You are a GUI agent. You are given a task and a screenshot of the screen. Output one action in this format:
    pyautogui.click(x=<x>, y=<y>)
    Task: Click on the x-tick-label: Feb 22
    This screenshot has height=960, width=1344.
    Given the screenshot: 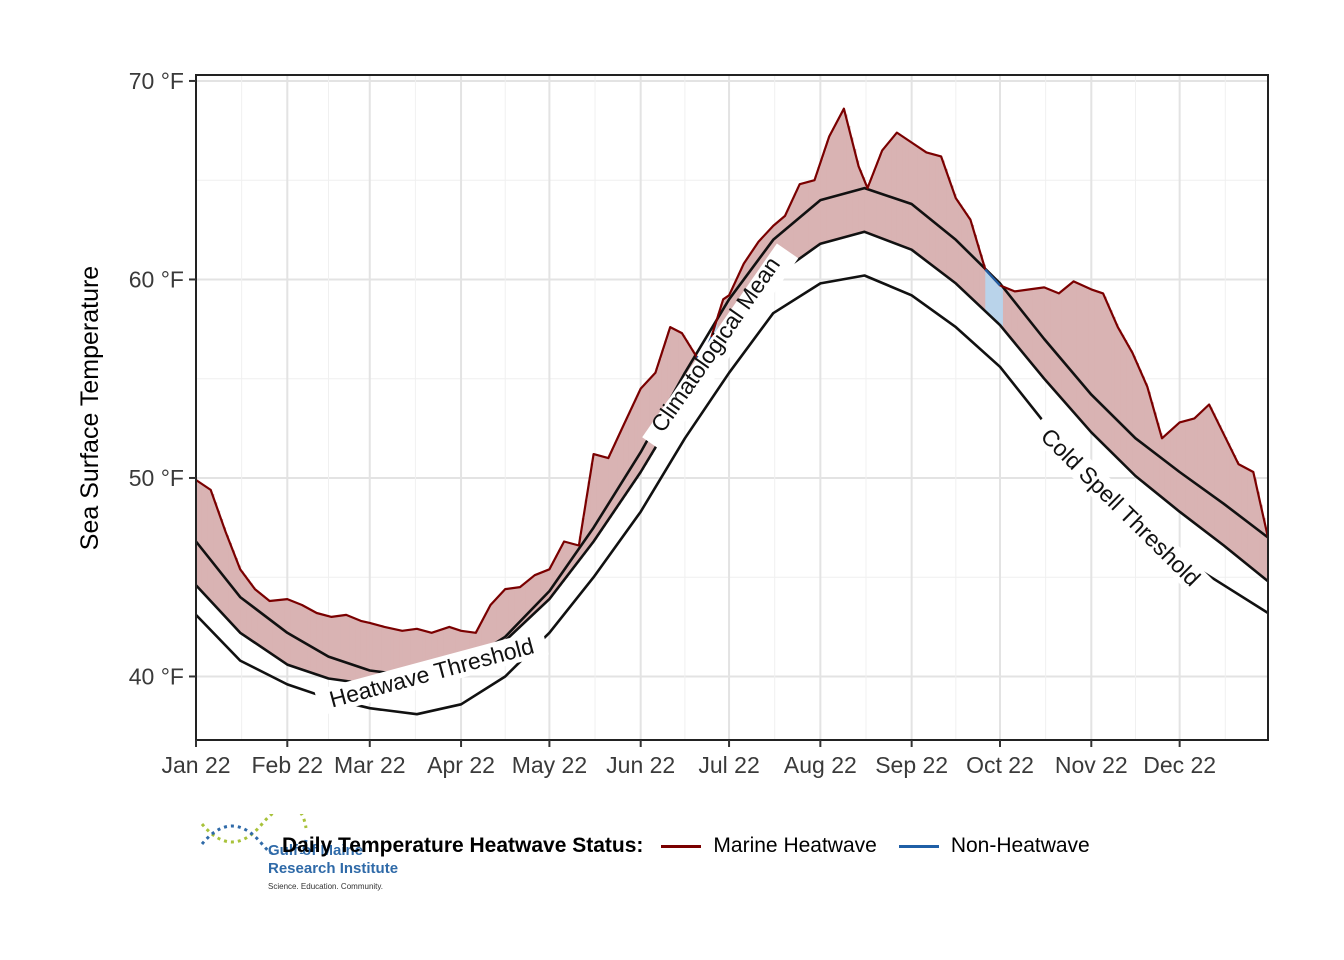 What is the action you would take?
    pyautogui.click(x=287, y=765)
    